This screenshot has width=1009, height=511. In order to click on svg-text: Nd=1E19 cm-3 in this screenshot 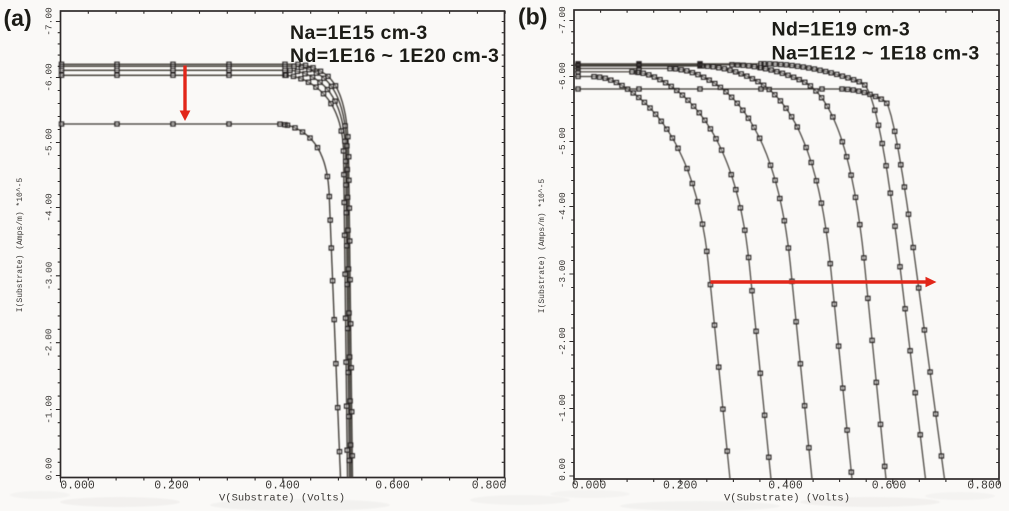, I will do `click(841, 30)`.